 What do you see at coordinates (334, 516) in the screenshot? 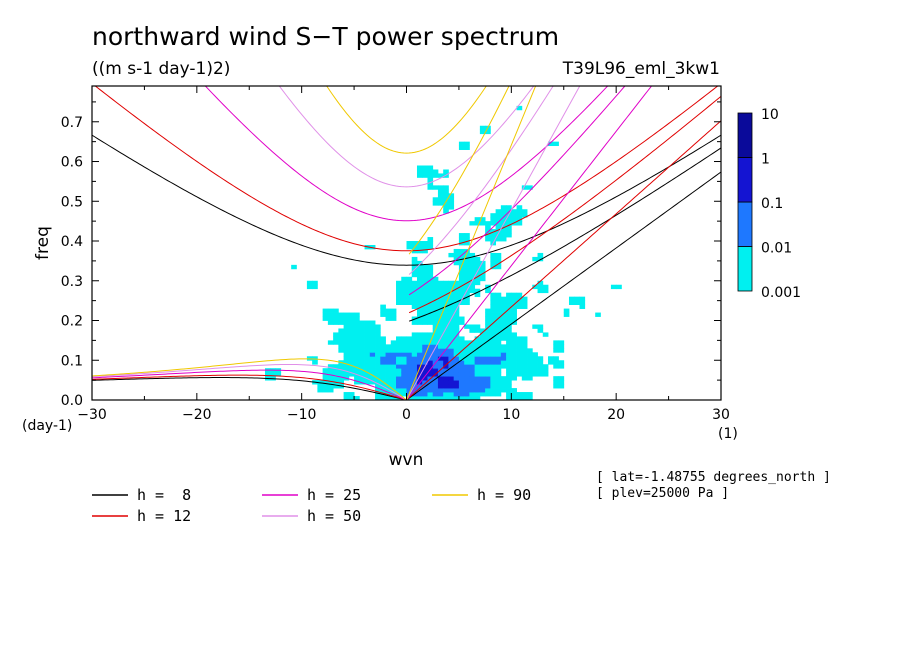
I see `legend-label: h = 50` at bounding box center [334, 516].